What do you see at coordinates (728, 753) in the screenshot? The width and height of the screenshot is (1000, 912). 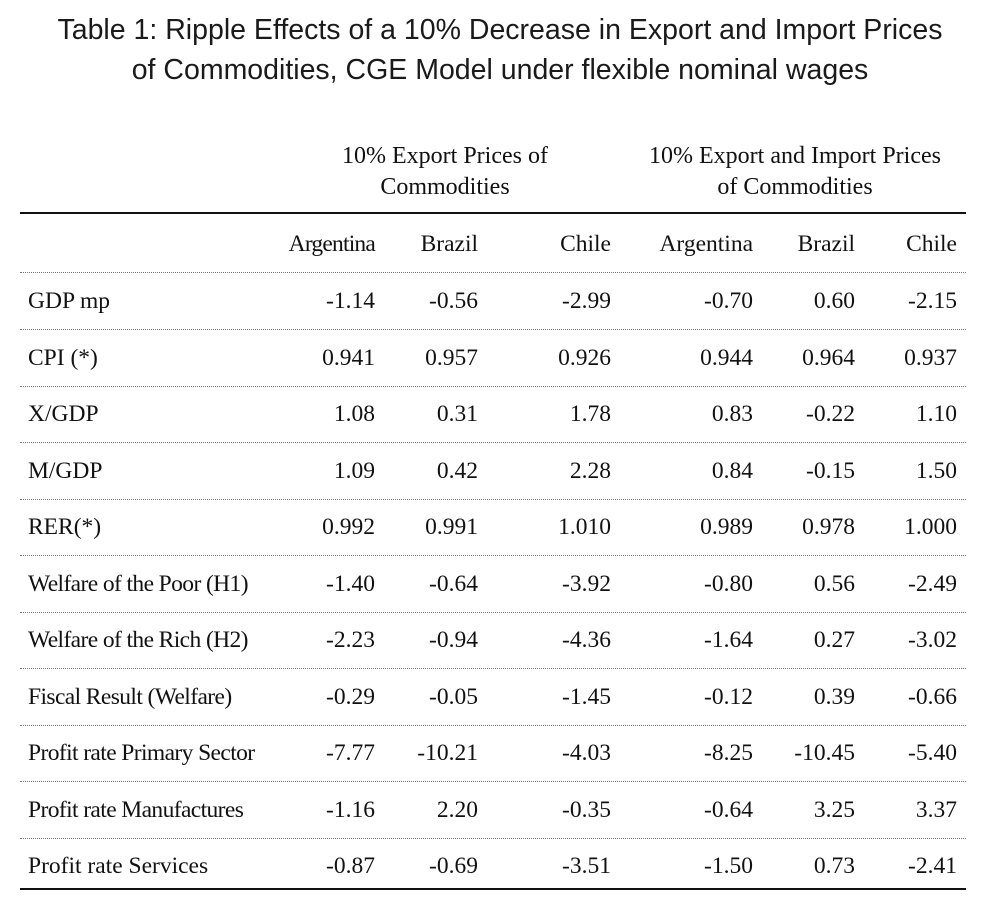 I see `table-cell: -8.25` at bounding box center [728, 753].